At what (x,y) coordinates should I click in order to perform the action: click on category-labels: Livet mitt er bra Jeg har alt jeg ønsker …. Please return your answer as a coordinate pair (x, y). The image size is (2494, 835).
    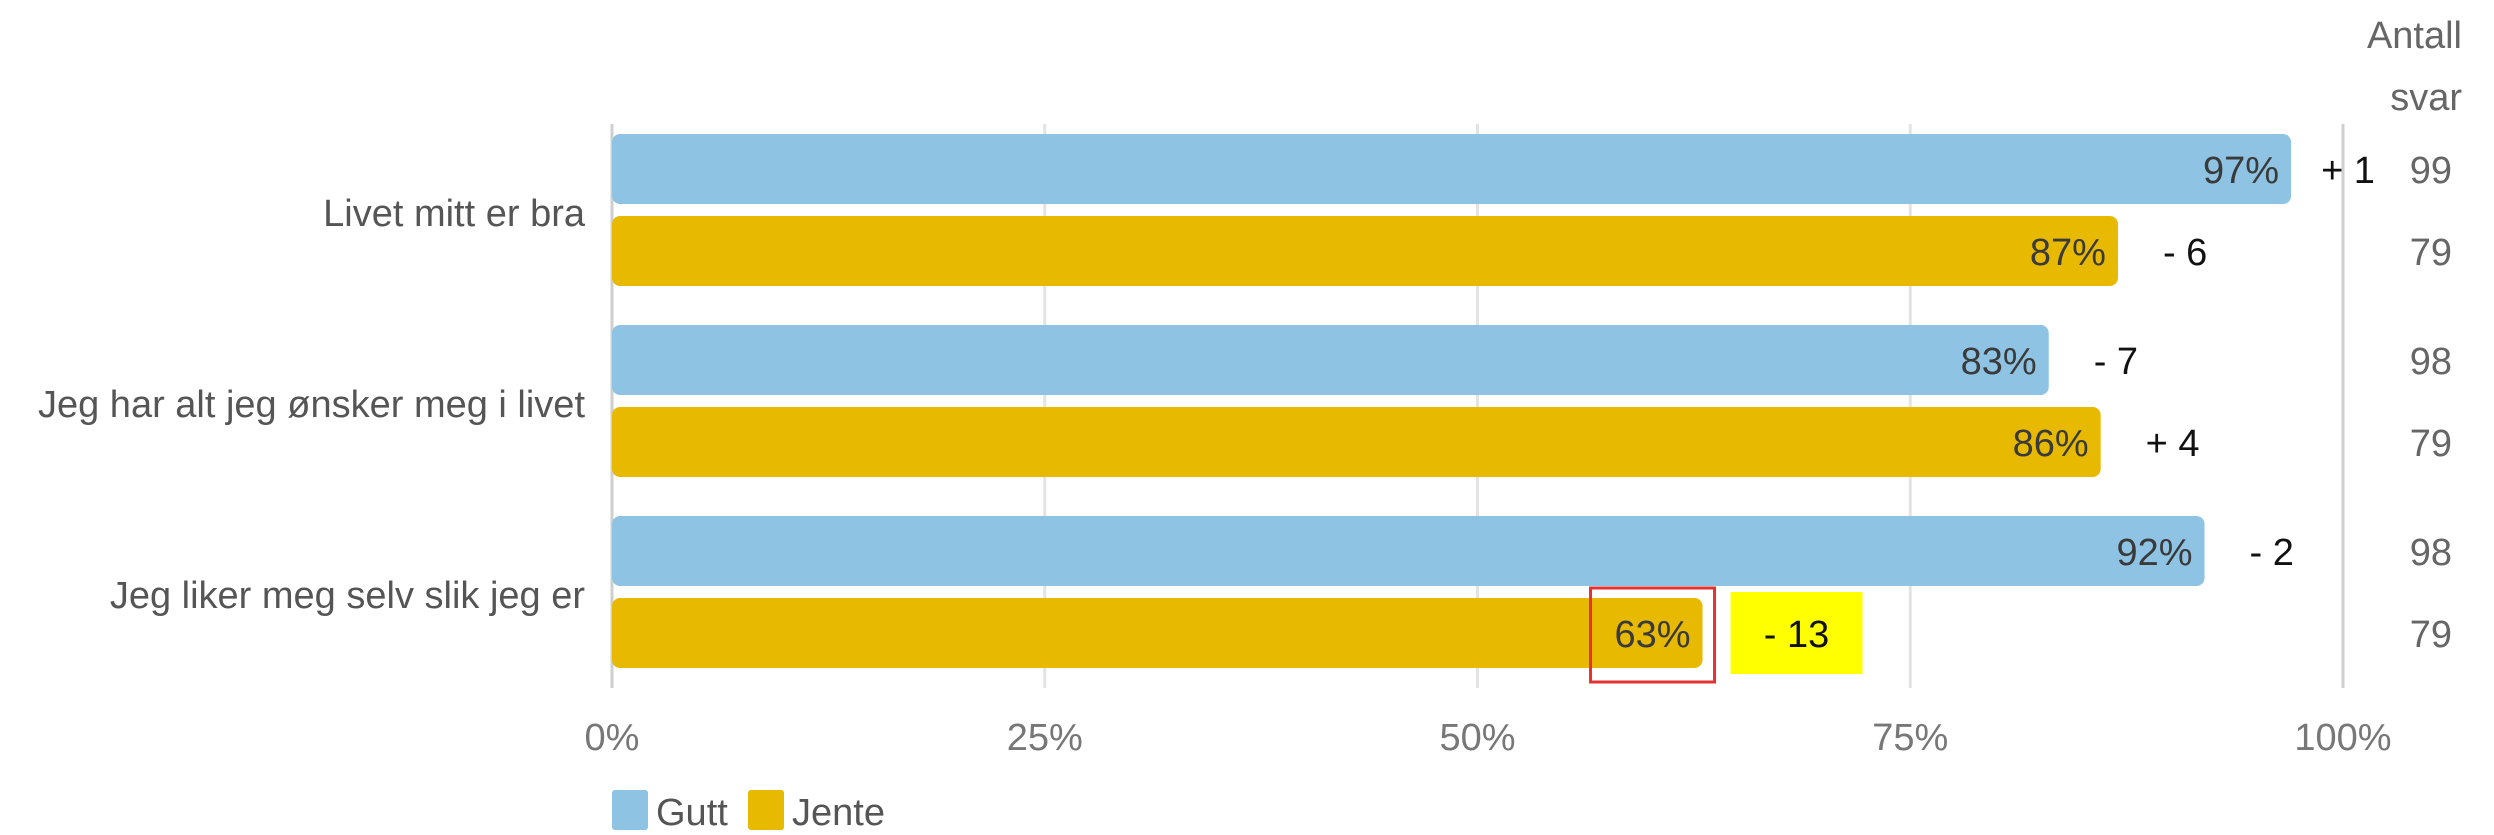
    Looking at the image, I should click on (312, 405).